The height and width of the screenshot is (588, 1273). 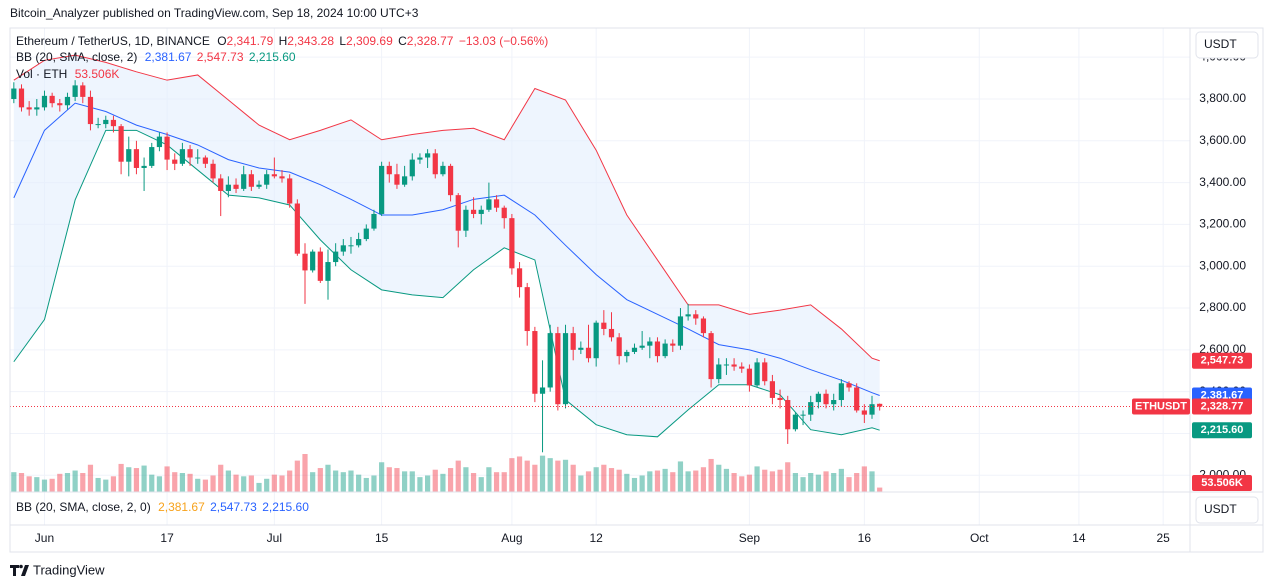 What do you see at coordinates (1222, 430) in the screenshot?
I see `bb-price-tag` at bounding box center [1222, 430].